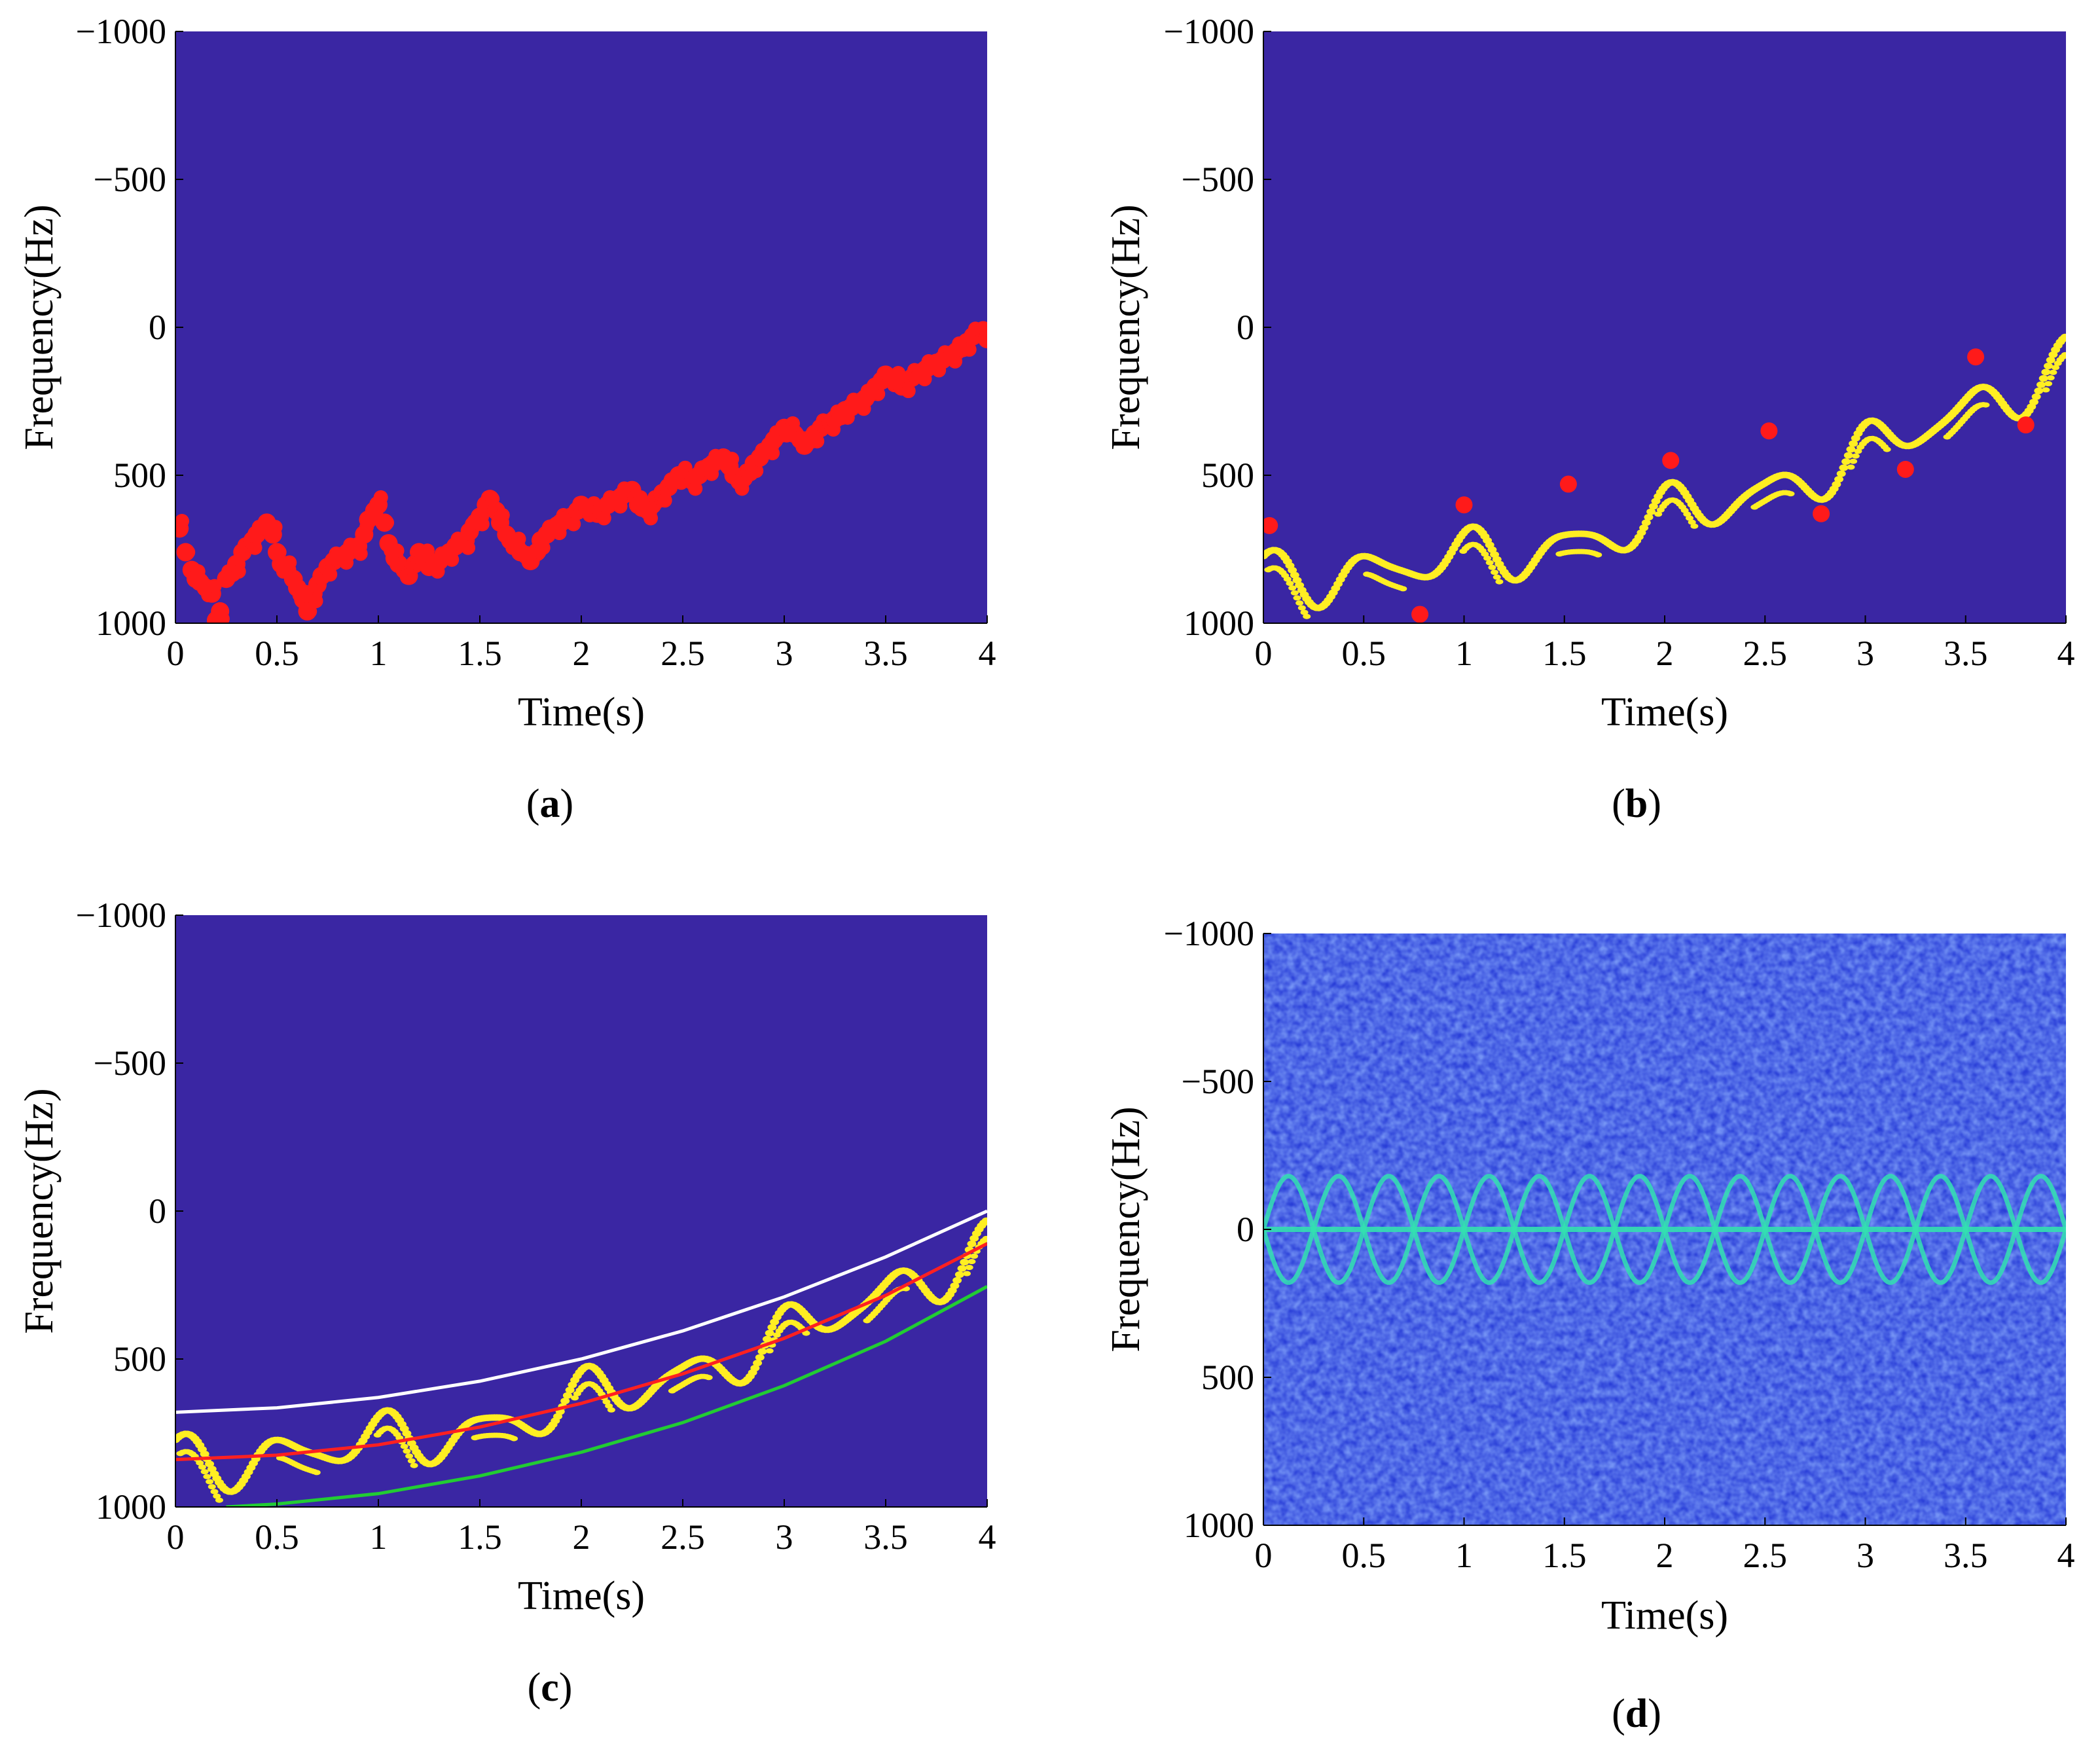 The image size is (2100, 1740). I want to click on x-tick-label-c: 2, so click(582, 1537).